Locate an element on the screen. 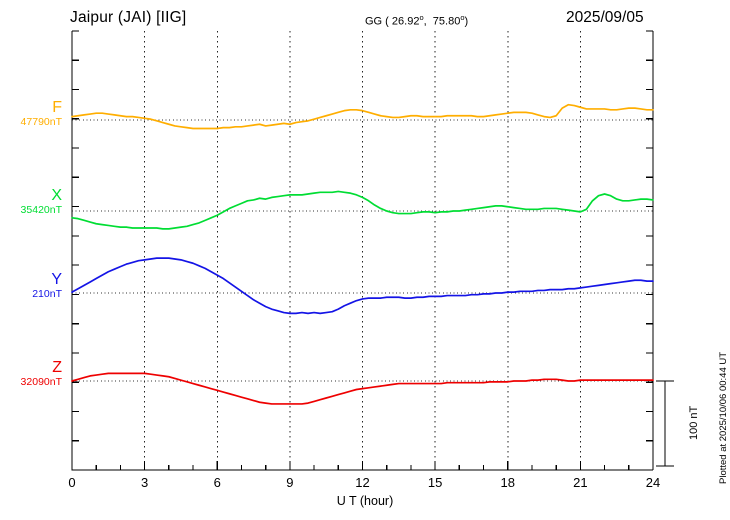 The height and width of the screenshot is (520, 730). x-tick-label: 9 is located at coordinates (289, 482).